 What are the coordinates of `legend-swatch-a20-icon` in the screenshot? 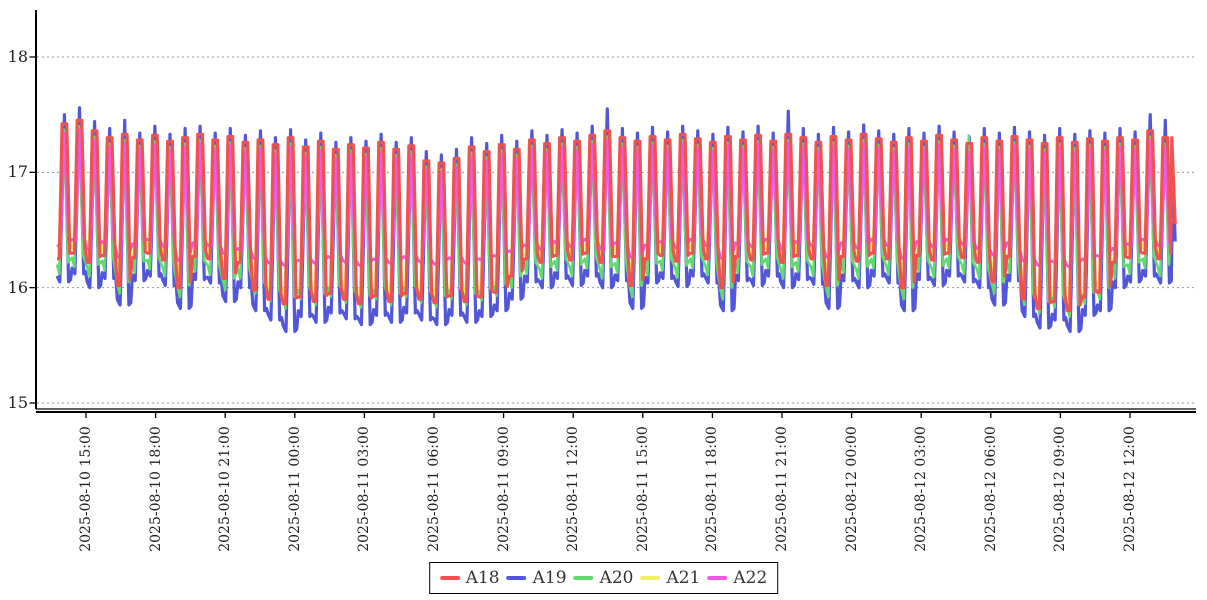 It's located at (583, 578).